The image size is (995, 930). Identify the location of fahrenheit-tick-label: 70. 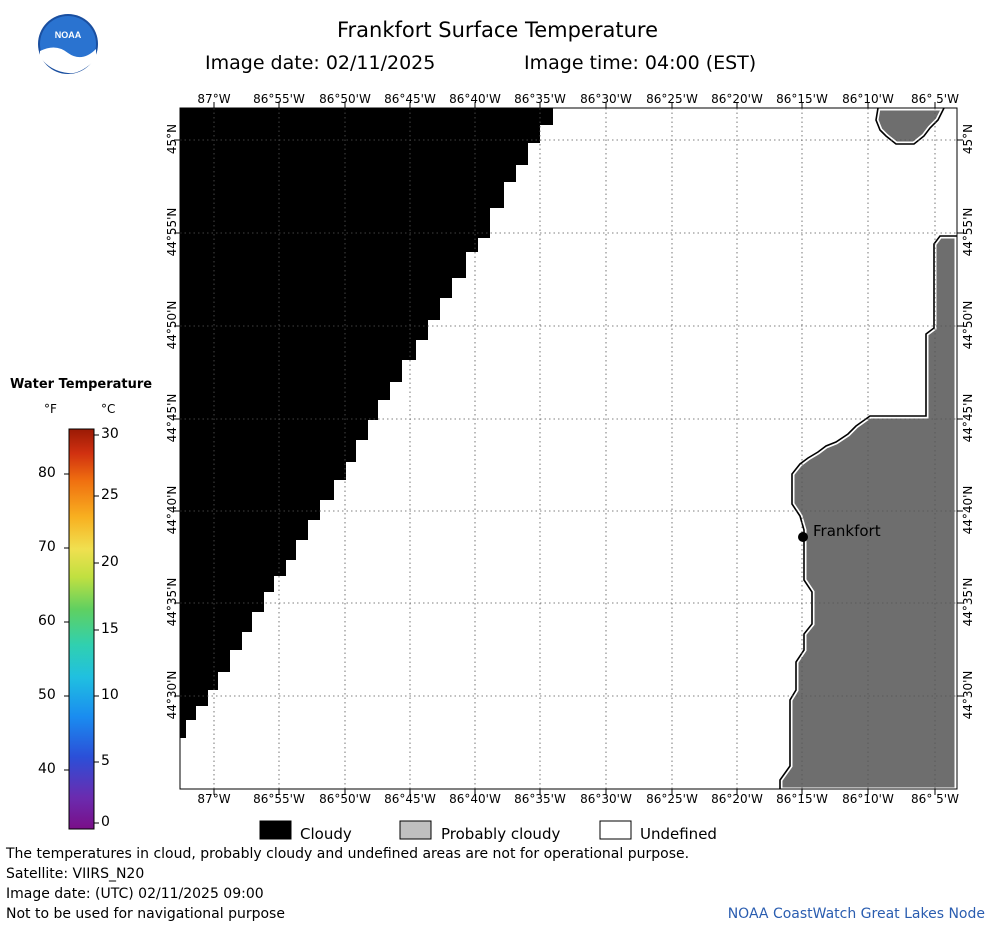
(47, 547).